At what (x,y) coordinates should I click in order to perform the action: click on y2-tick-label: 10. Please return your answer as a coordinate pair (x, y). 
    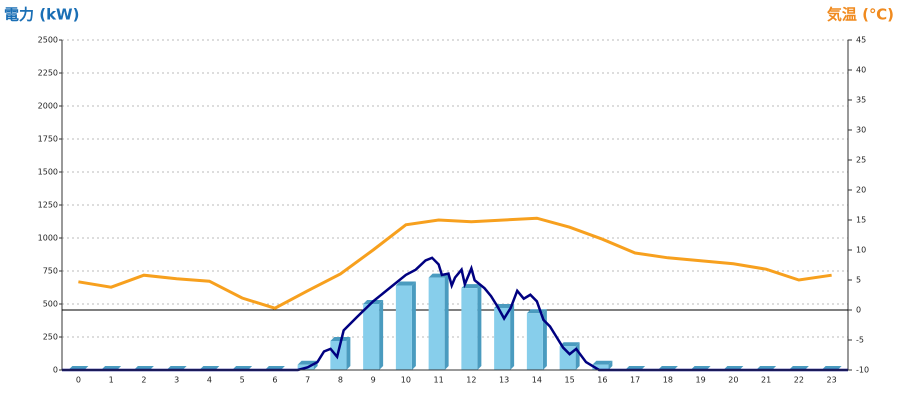
    Looking at the image, I should click on (861, 250).